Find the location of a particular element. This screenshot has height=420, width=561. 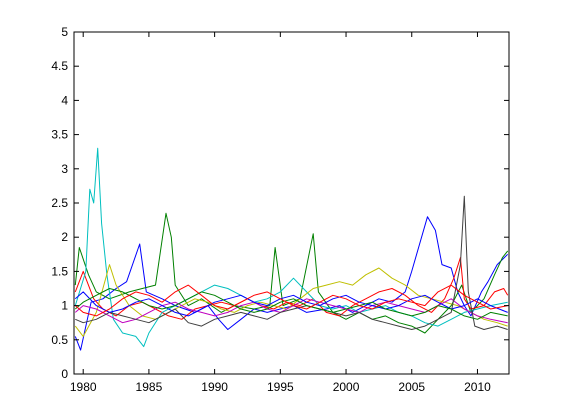

y-tick-label: 2.5 is located at coordinates (59, 203).